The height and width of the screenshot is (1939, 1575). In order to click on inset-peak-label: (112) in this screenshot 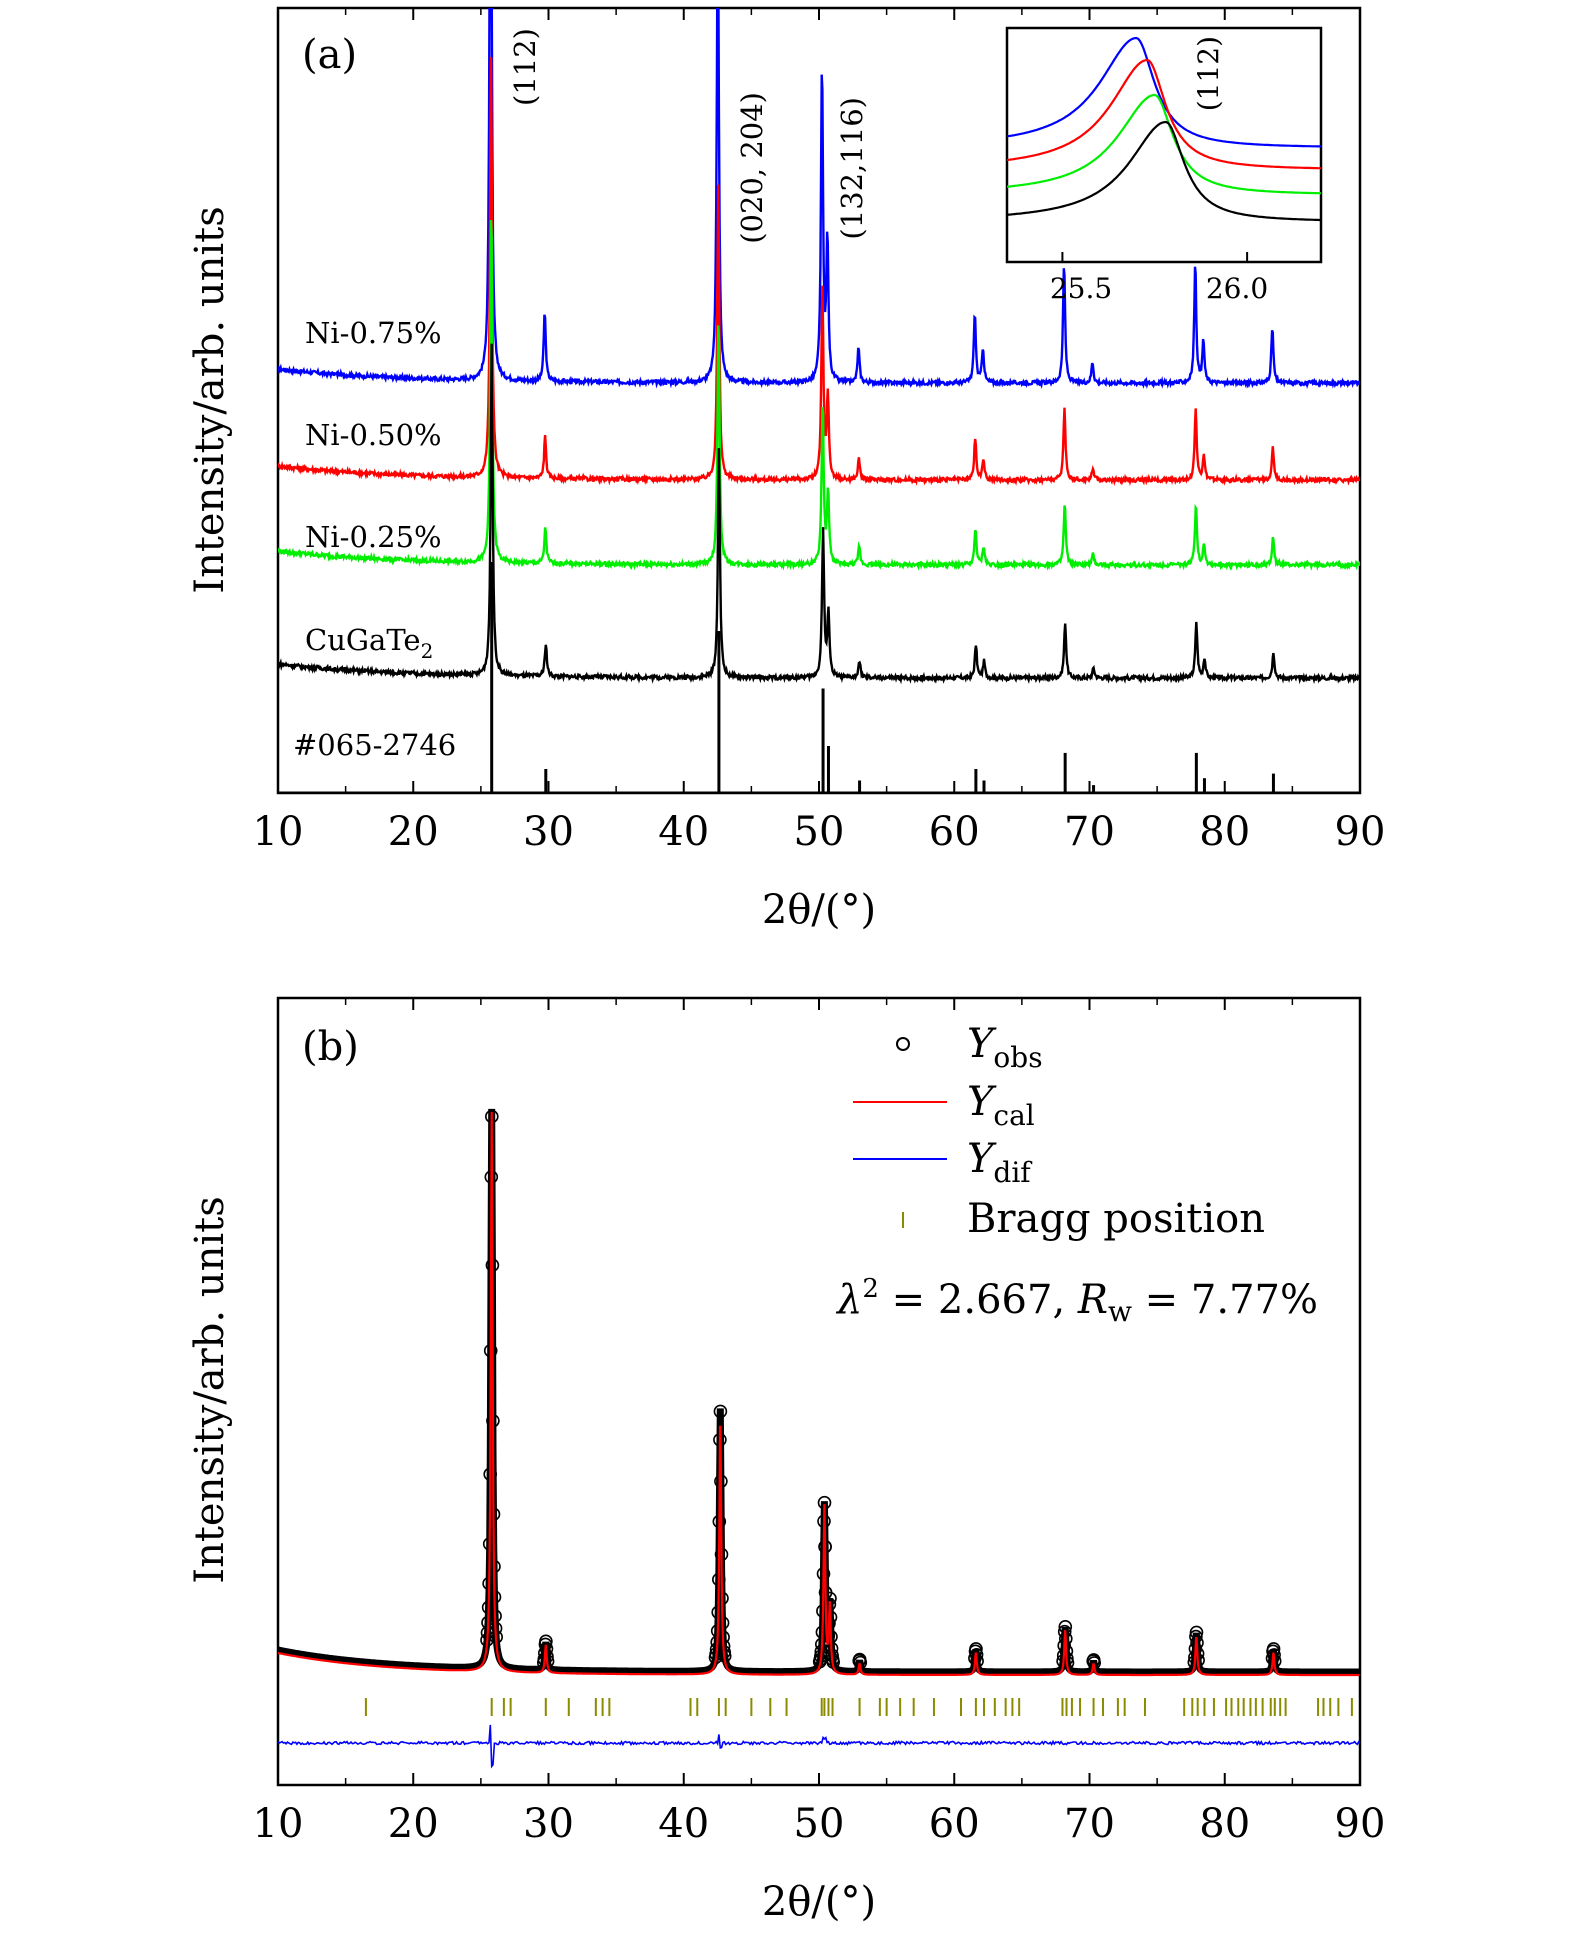, I will do `click(1208, 73)`.